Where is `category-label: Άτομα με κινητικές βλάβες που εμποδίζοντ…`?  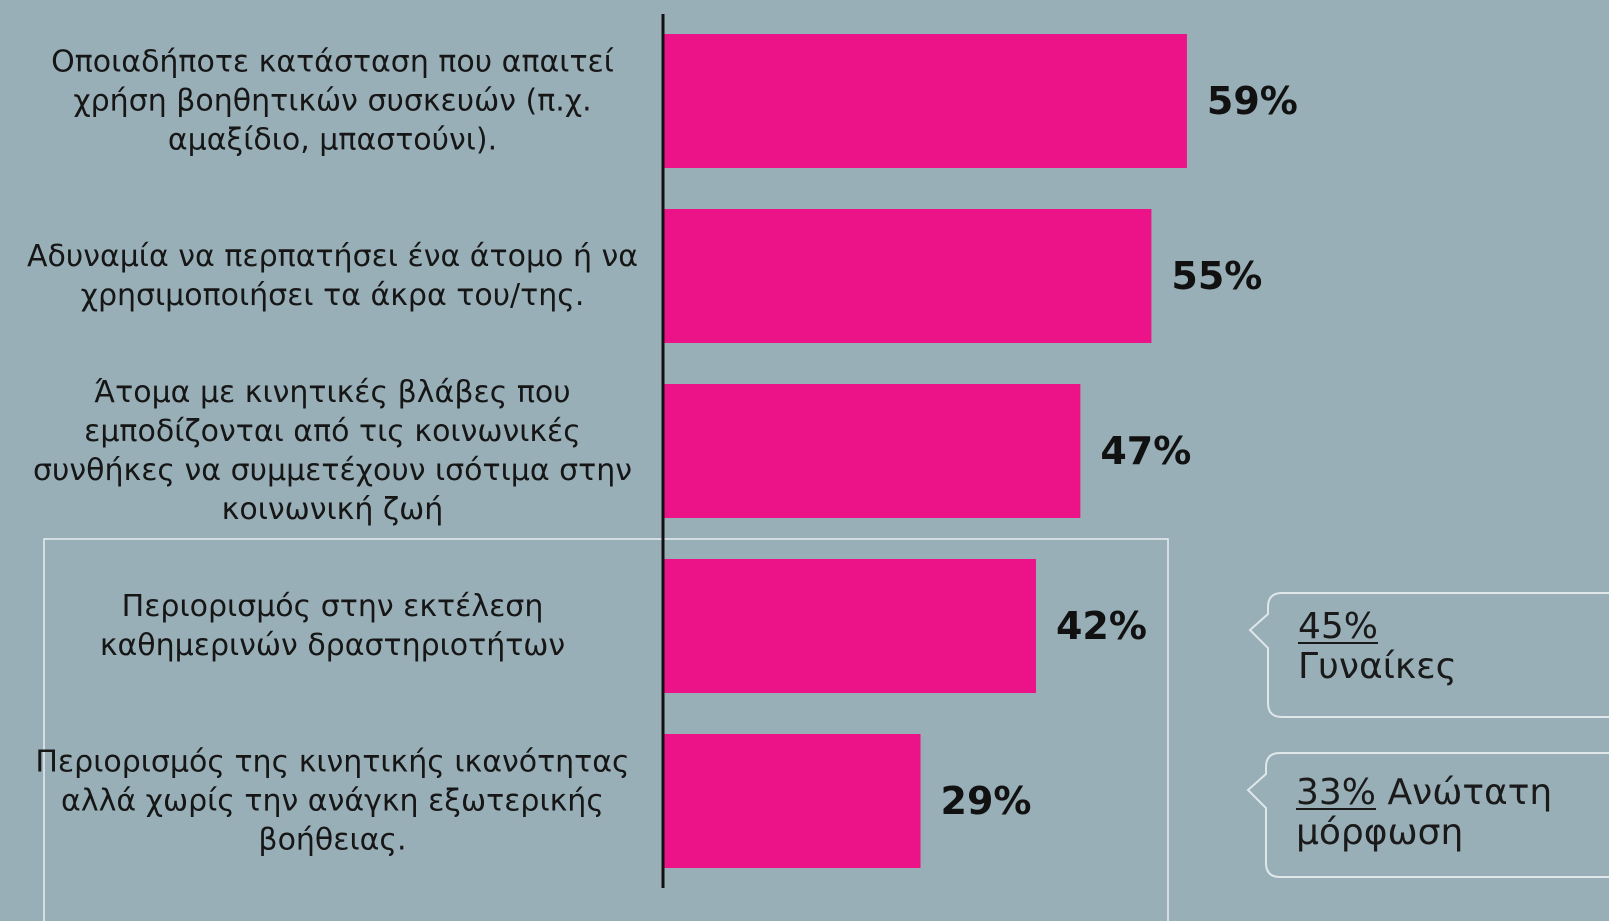
category-label: Άτομα με κινητικές βλάβες που εμποδίζοντ… is located at coordinates (332, 451).